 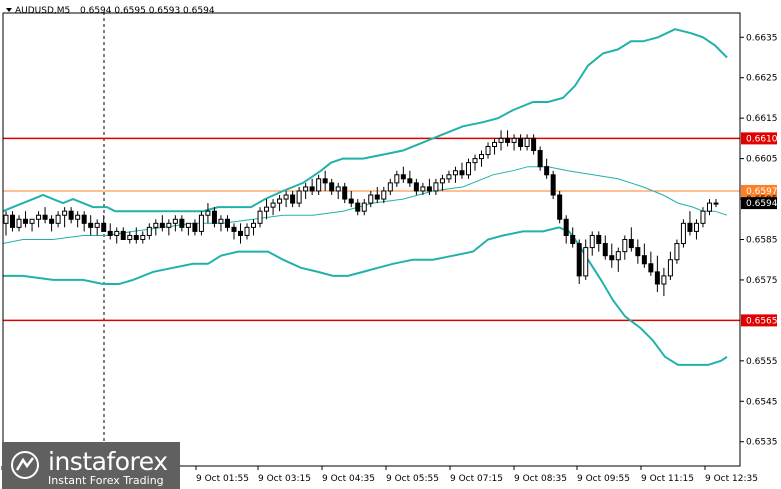 I want to click on x-tick-label: 9 Oct 05:55, so click(x=412, y=479).